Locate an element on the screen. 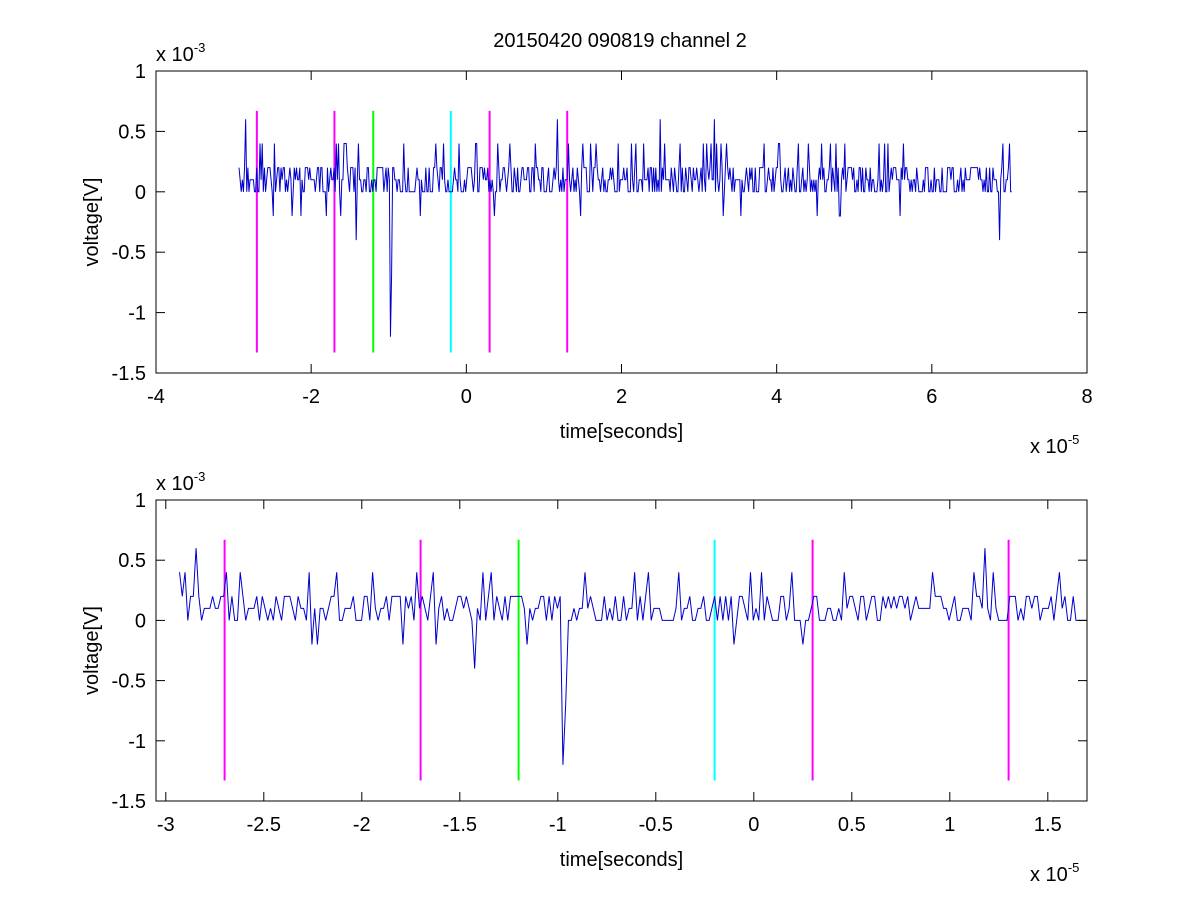 The width and height of the screenshot is (1200, 901). top-x-exponent-label: x 10-5 is located at coordinates (1054, 445).